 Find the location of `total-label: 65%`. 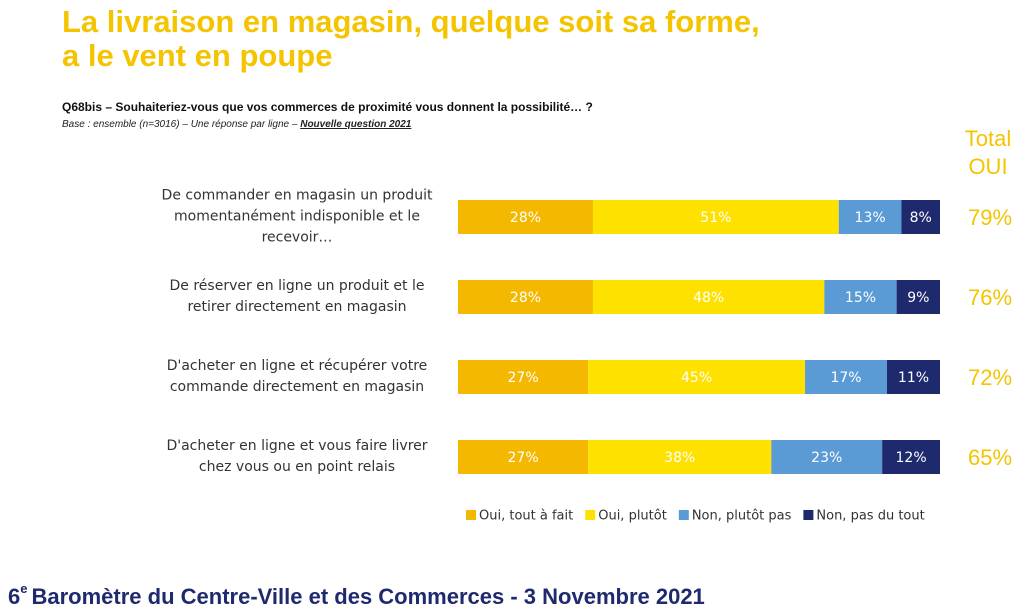

total-label: 65% is located at coordinates (990, 457).